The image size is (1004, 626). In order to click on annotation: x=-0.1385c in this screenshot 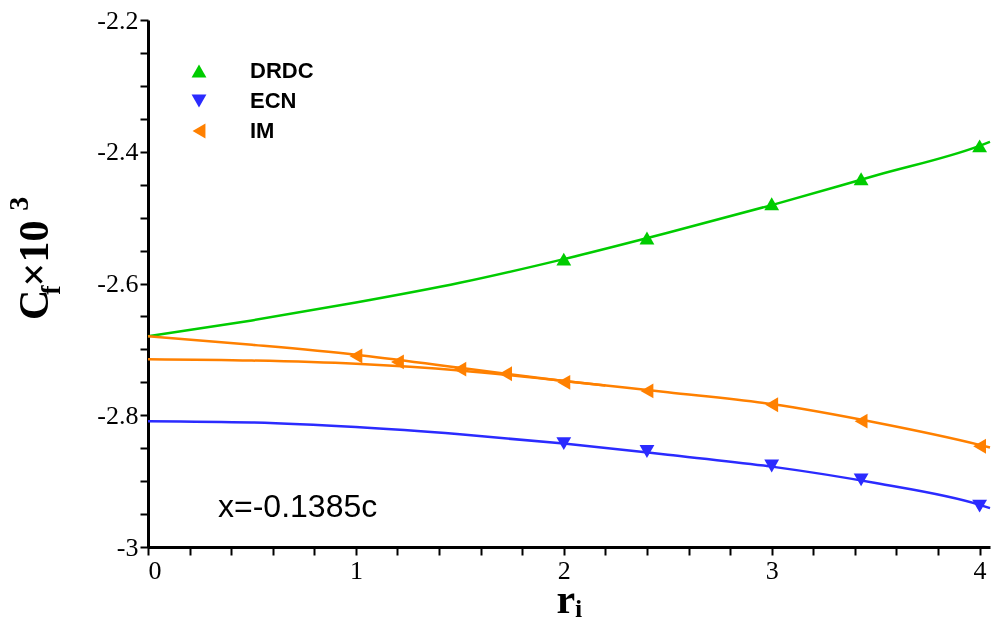, I will do `click(298, 506)`.